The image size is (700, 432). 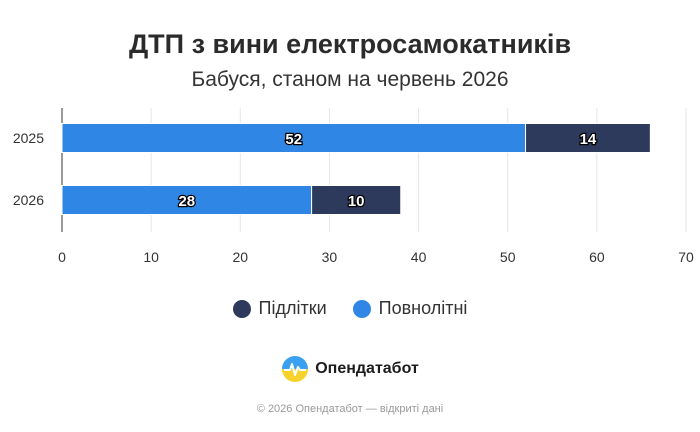 What do you see at coordinates (330, 257) in the screenshot?
I see `x-tick-label: 30` at bounding box center [330, 257].